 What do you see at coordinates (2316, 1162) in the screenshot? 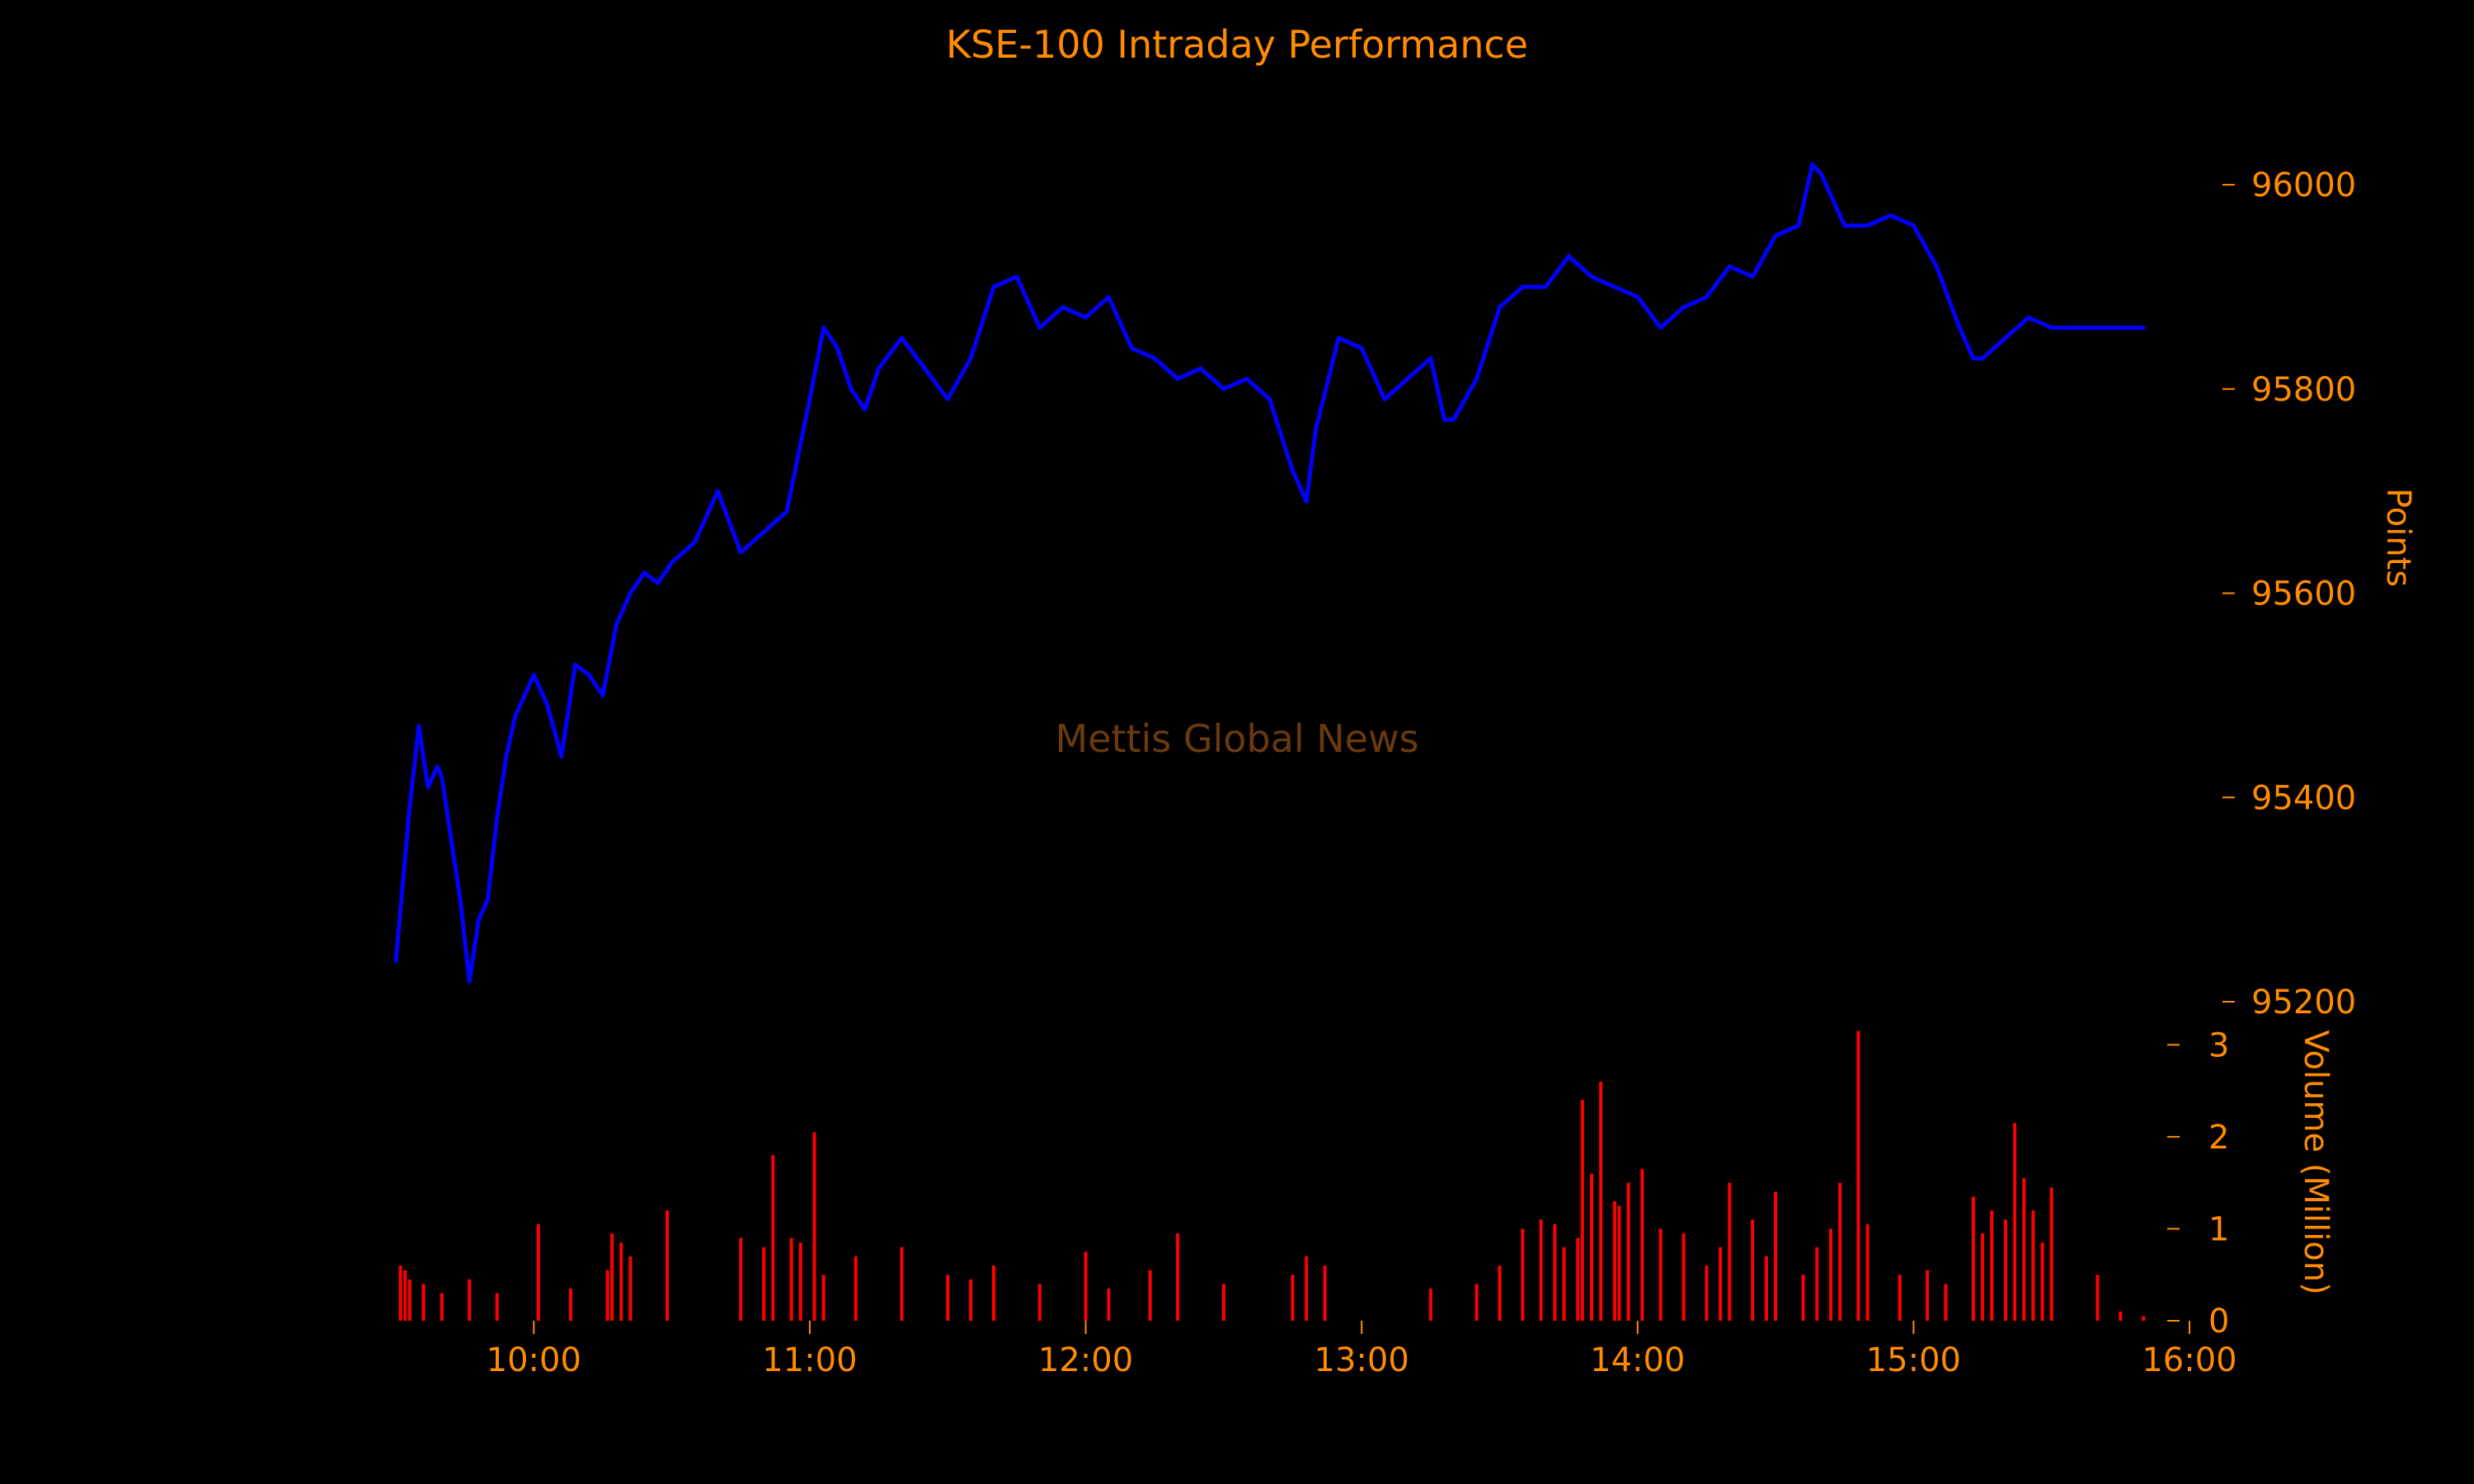
I see `volume-axis-label: Volume (Million)` at bounding box center [2316, 1162].